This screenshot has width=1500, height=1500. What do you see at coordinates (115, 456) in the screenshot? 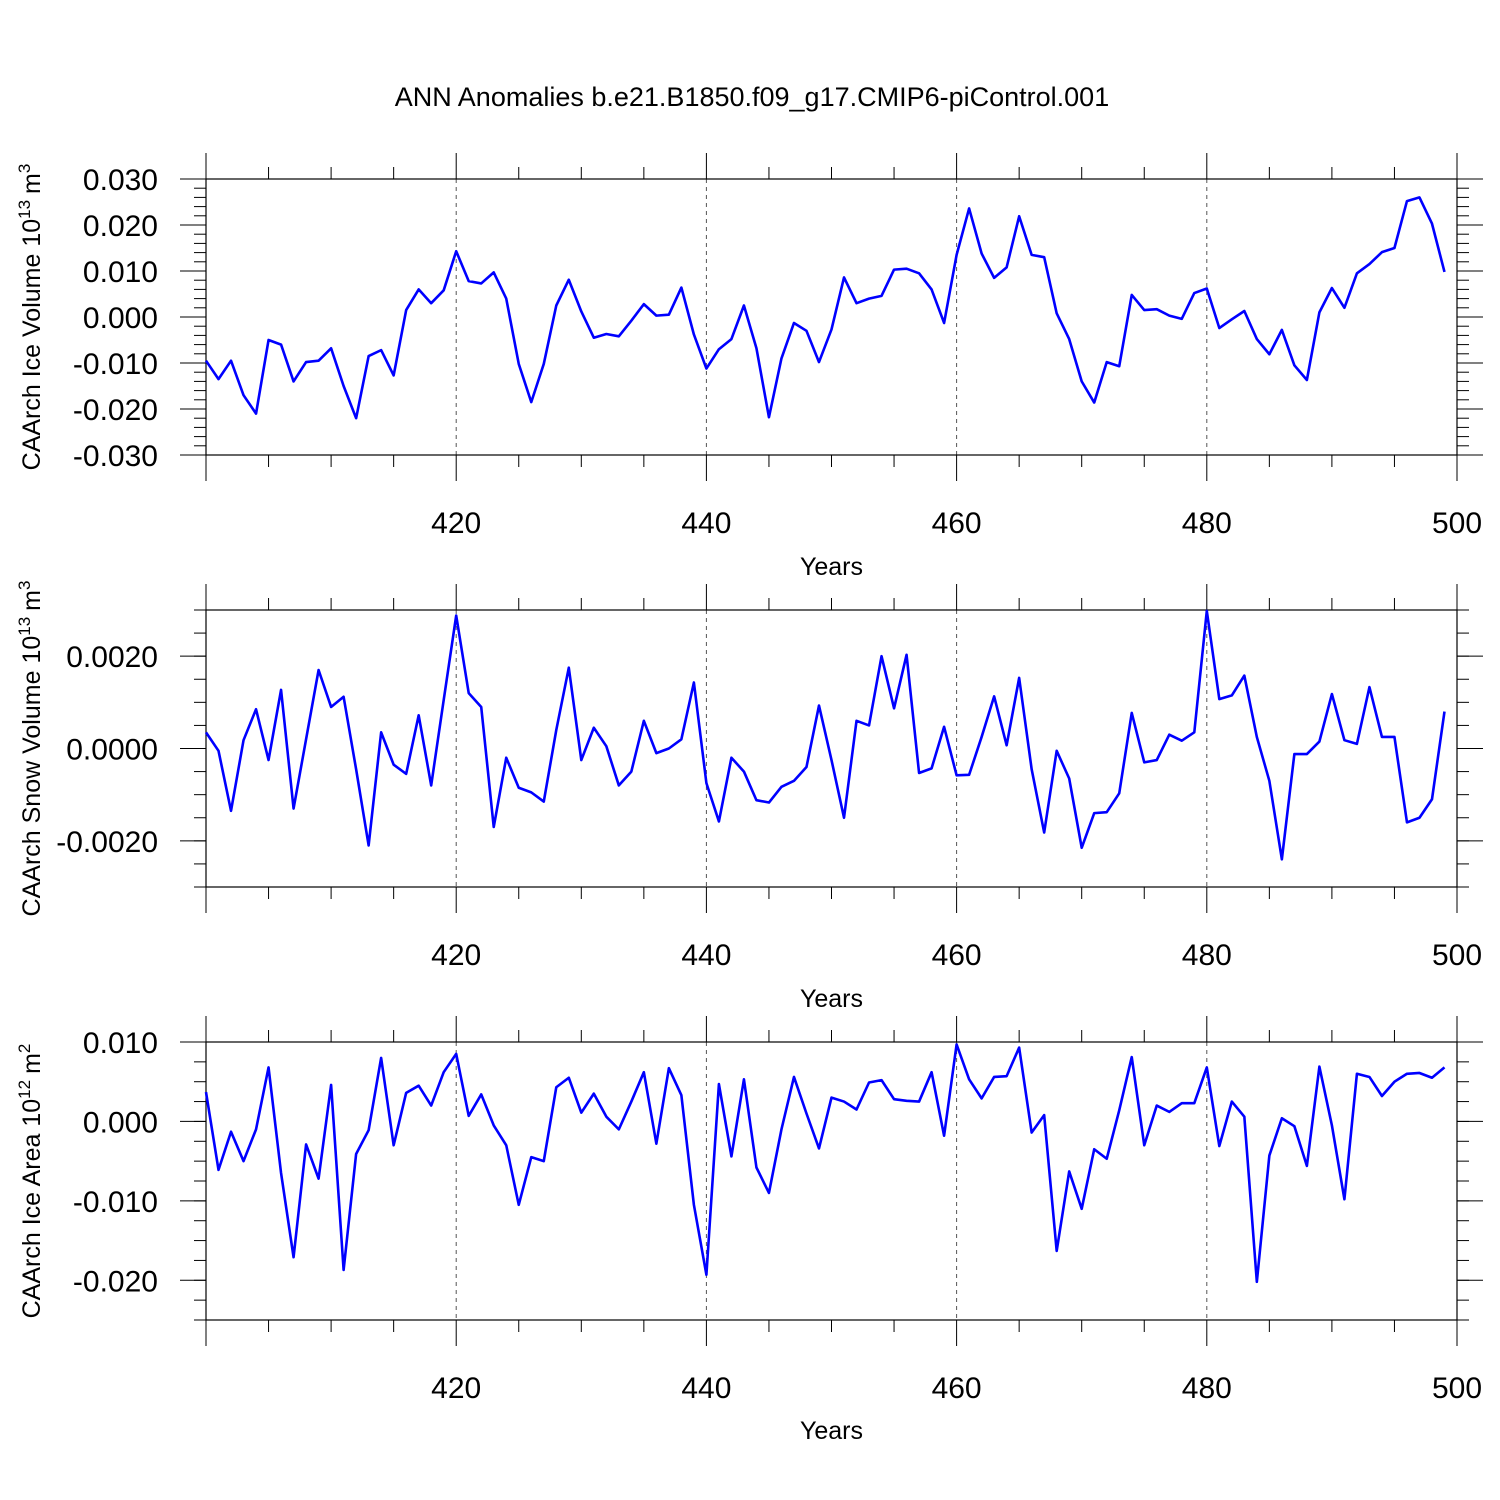
I see `y-tick-label: -0.030` at bounding box center [115, 456].